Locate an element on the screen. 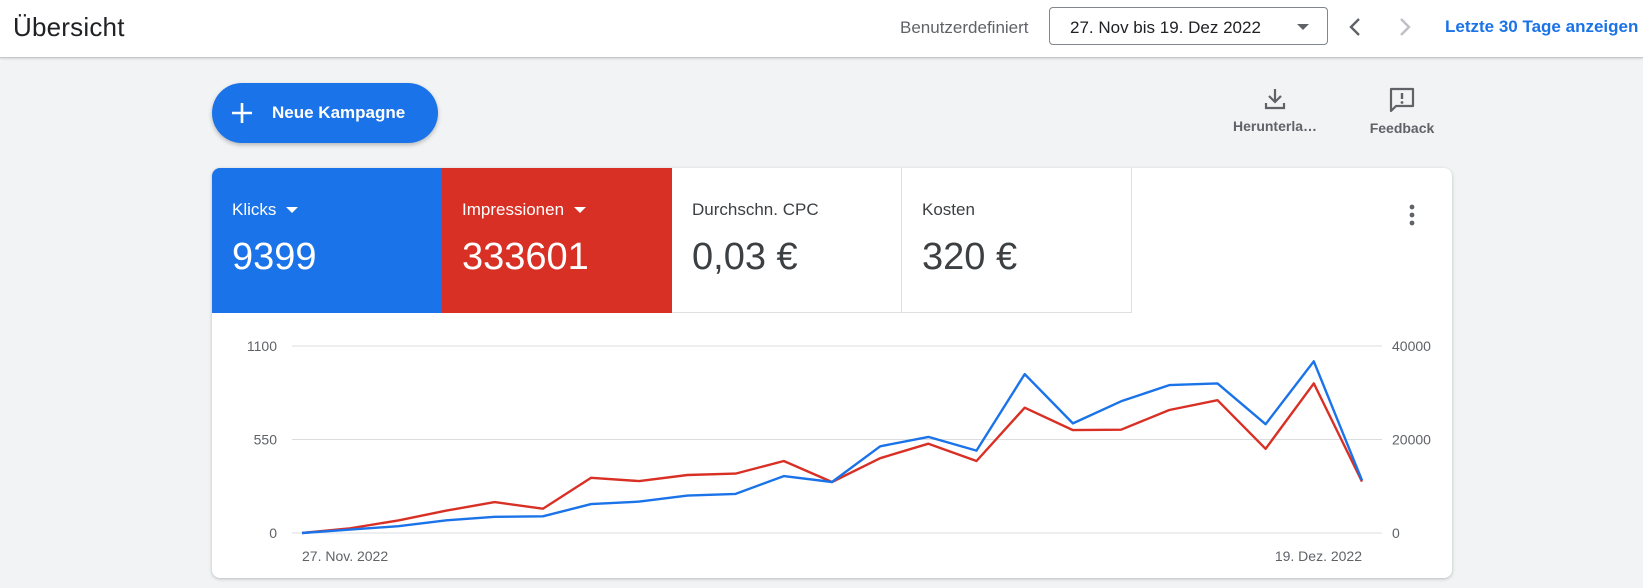  chevron-down-icon is located at coordinates (1303, 27).